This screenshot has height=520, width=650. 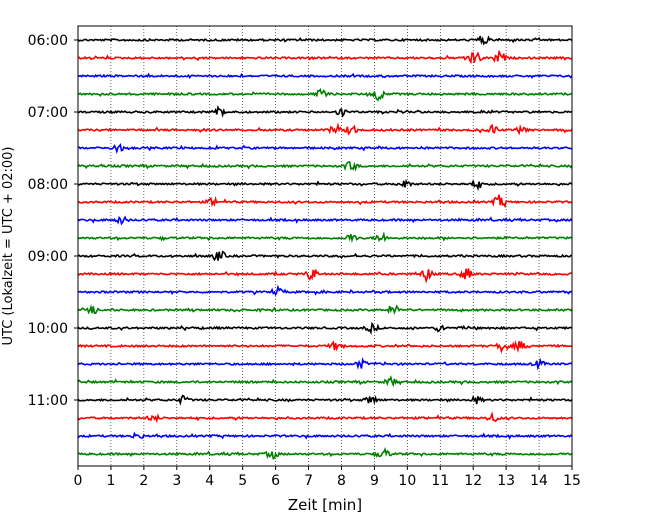 I want to click on x-tick-label: 14, so click(x=539, y=481).